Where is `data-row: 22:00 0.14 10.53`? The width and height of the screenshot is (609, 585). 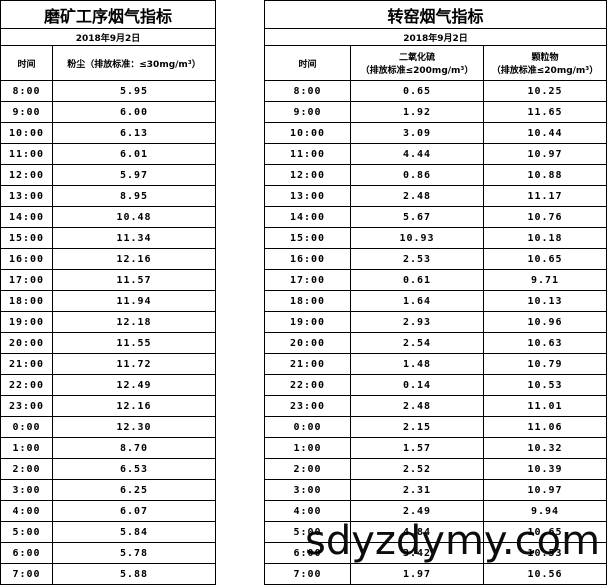 data-row: 22:00 0.14 10.53 is located at coordinates (435, 385).